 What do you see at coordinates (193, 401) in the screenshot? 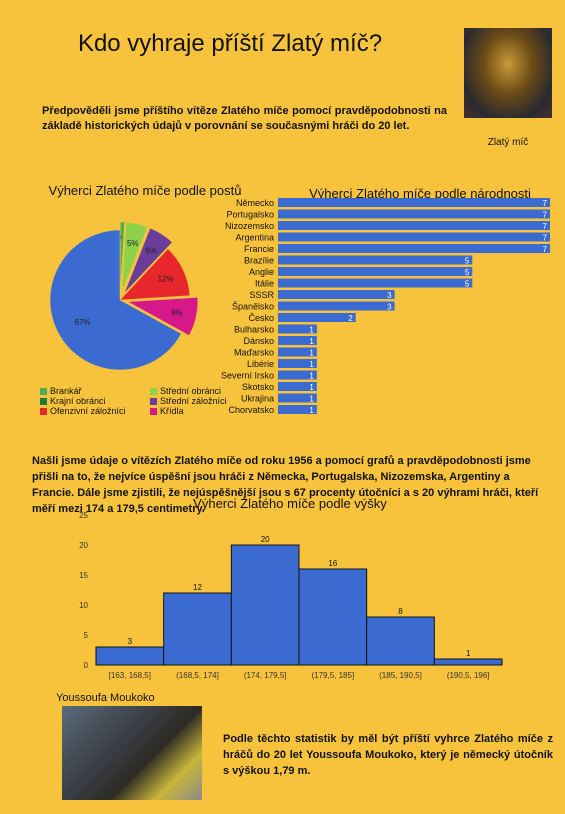
I see `legend-label: Střední záložníci` at bounding box center [193, 401].